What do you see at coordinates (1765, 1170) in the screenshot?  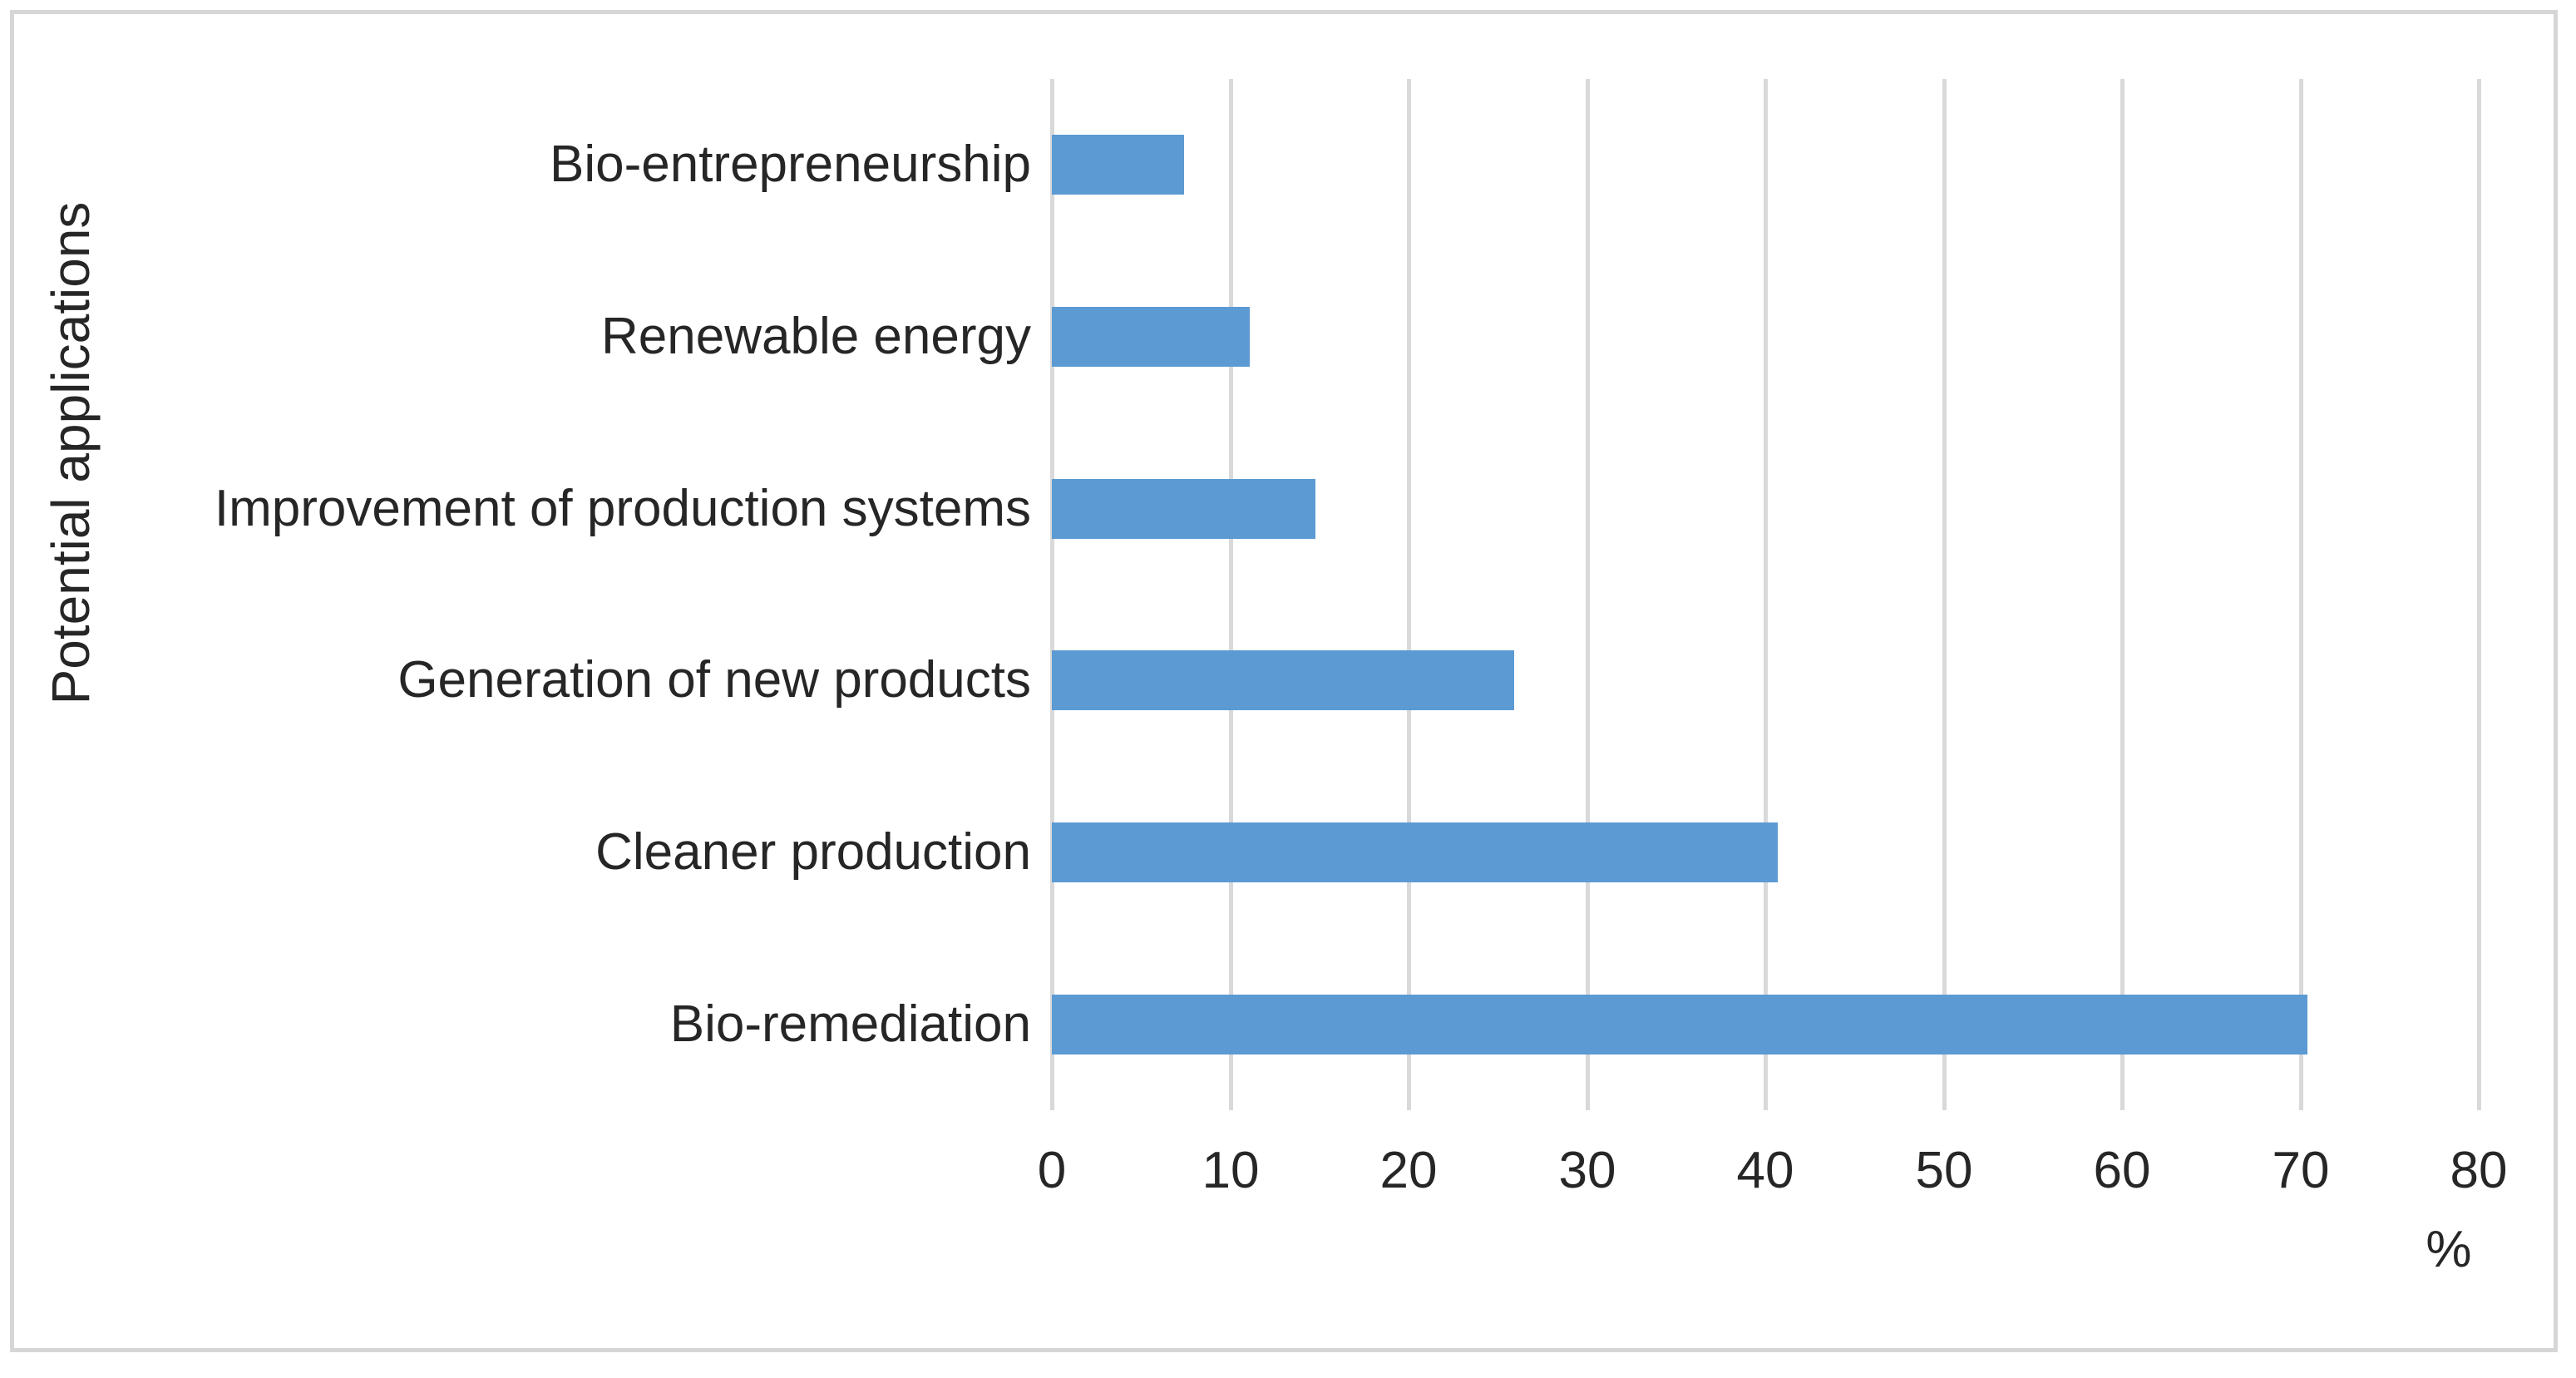 I see `x-tick-label-40: 40` at bounding box center [1765, 1170].